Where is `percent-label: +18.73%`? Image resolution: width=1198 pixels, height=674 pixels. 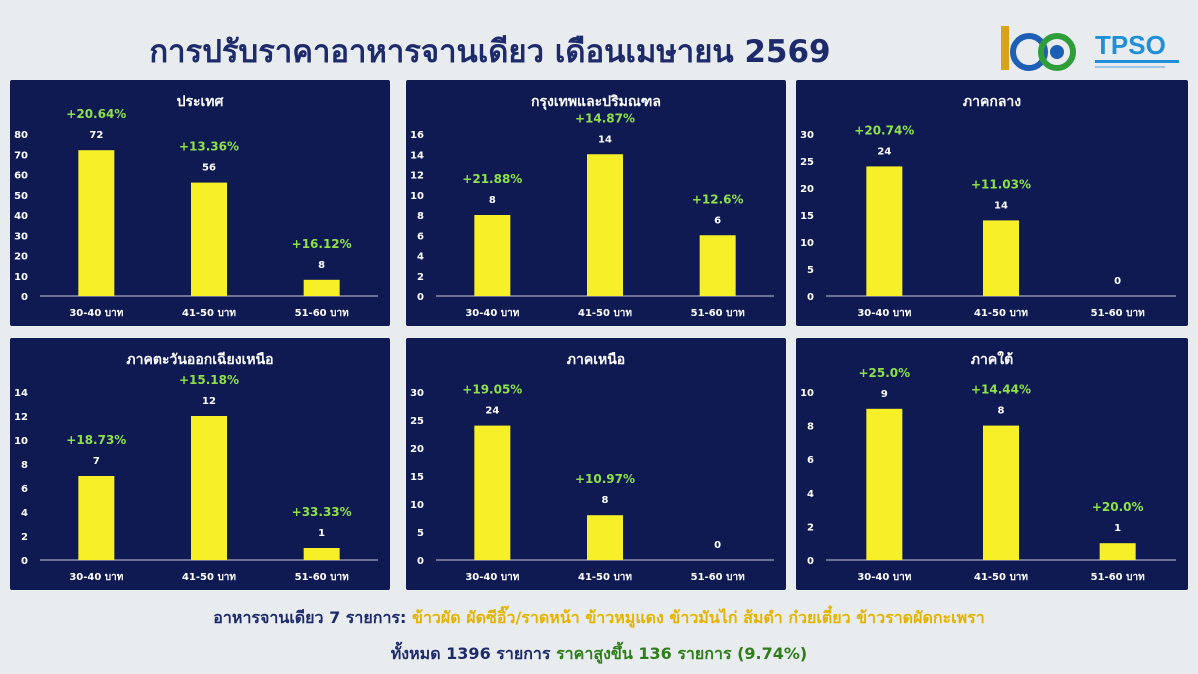
percent-label: +18.73% is located at coordinates (96, 440).